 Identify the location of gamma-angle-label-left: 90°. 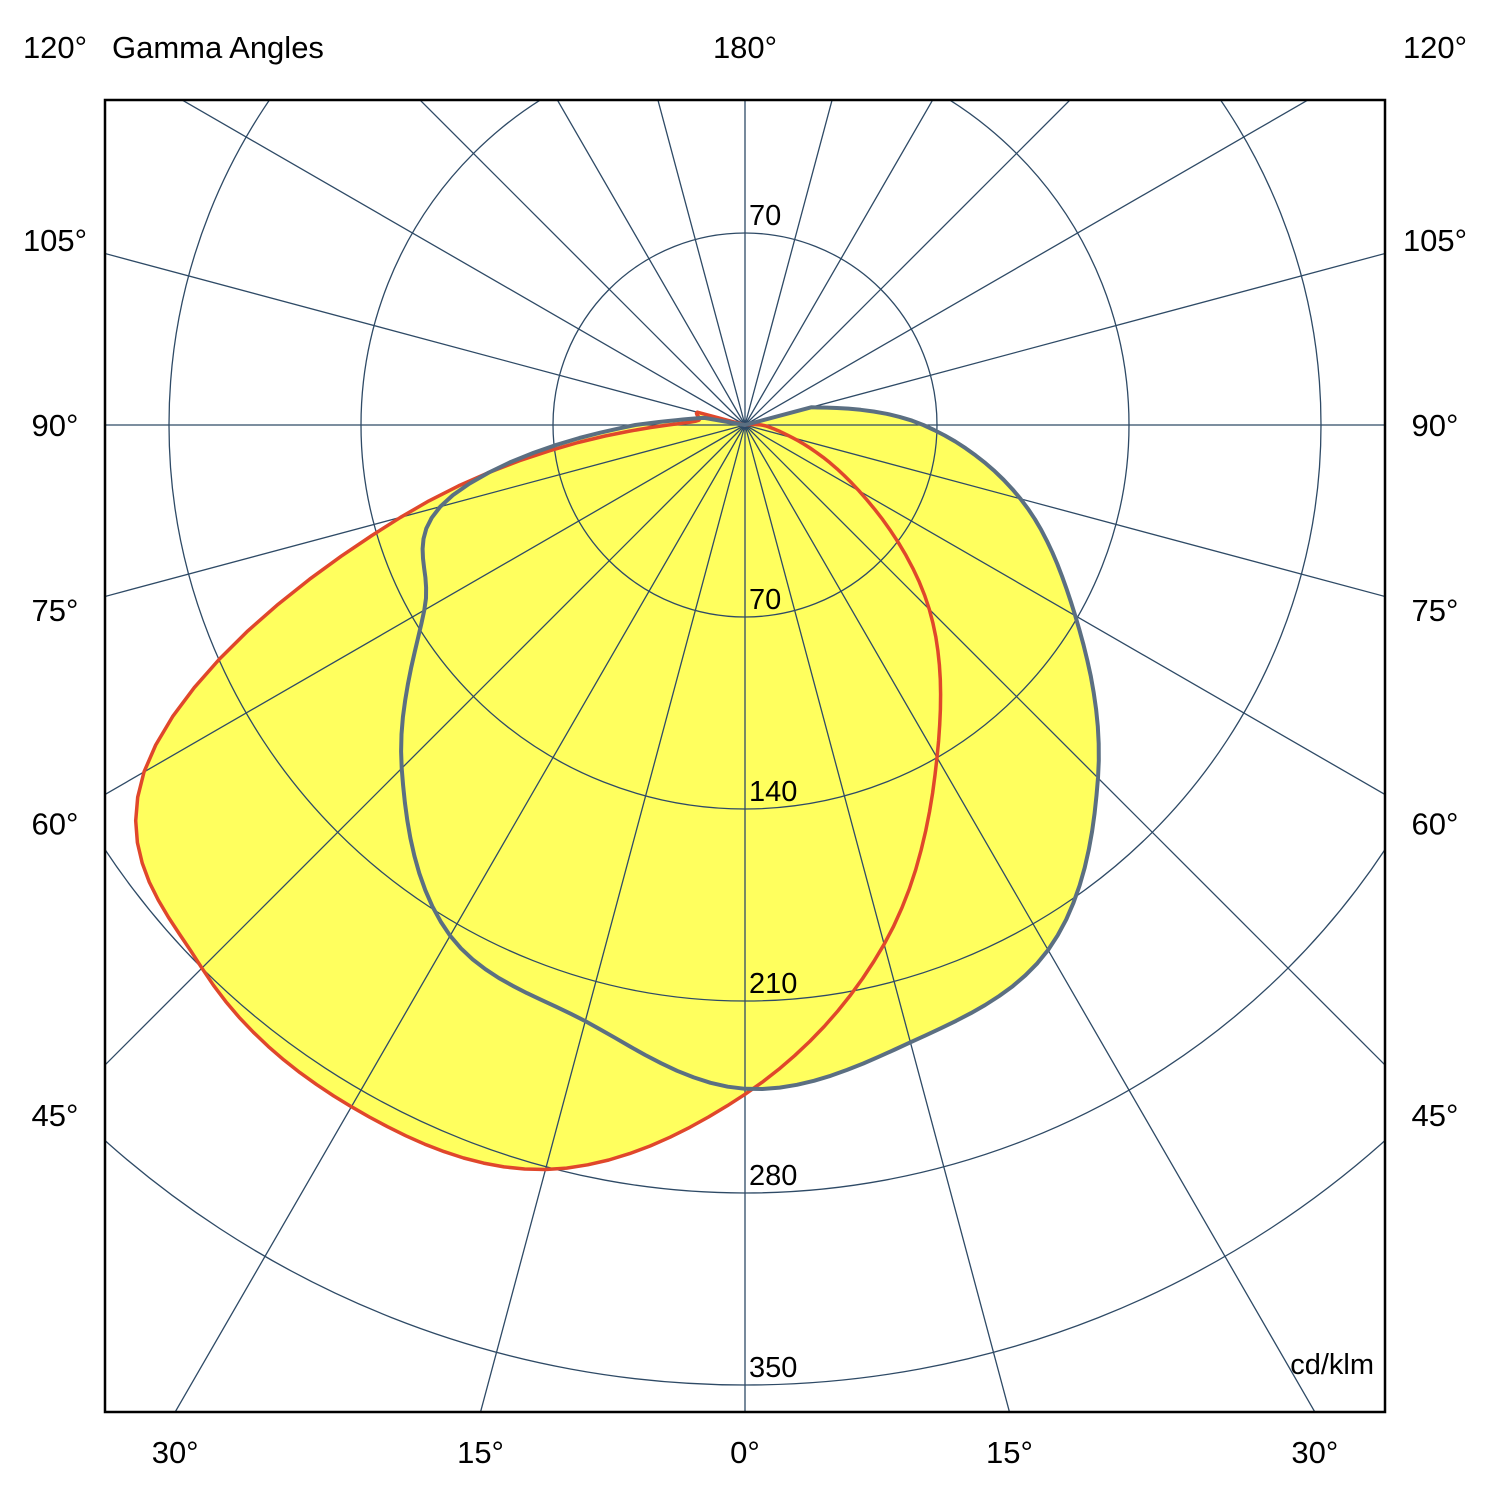
(55, 425).